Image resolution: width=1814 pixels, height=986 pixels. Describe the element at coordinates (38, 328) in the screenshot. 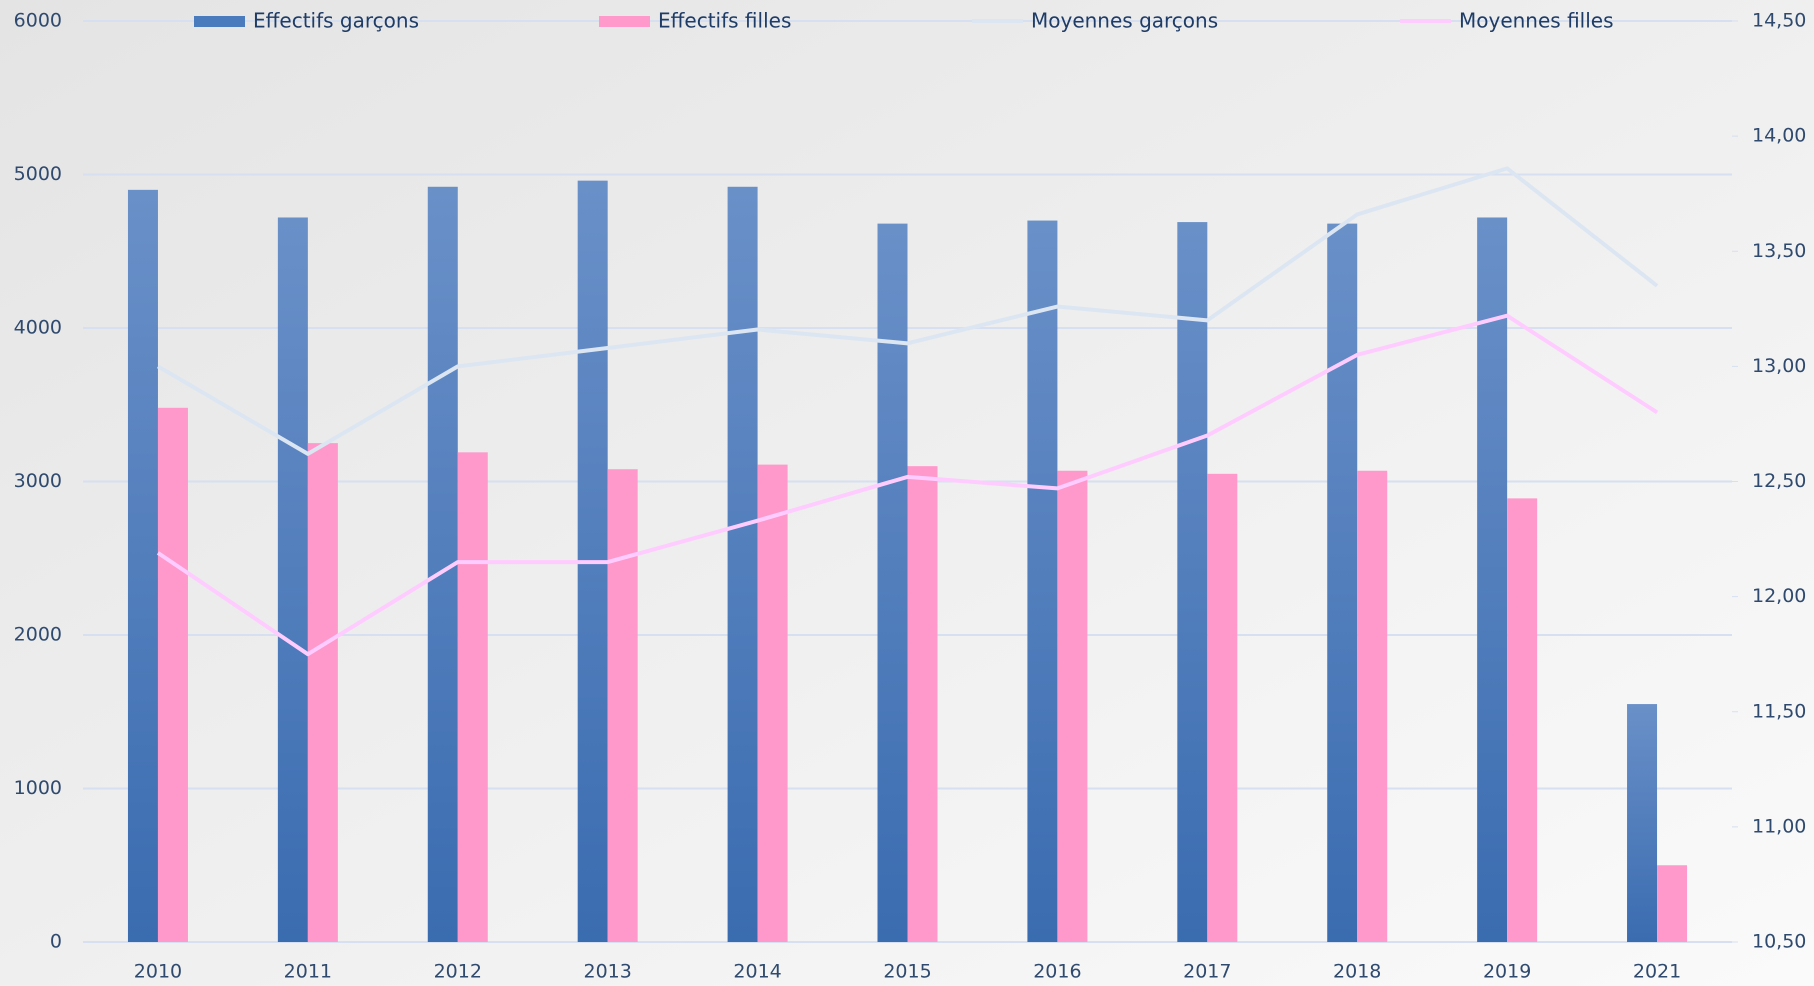

I see `y-tick-label: 4000` at that location.